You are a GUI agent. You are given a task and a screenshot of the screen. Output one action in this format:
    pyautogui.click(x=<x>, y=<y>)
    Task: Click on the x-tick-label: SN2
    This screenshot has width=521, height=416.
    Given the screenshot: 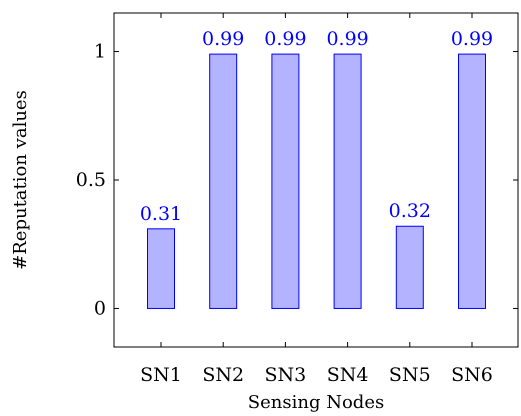 What is the action you would take?
    pyautogui.click(x=223, y=375)
    